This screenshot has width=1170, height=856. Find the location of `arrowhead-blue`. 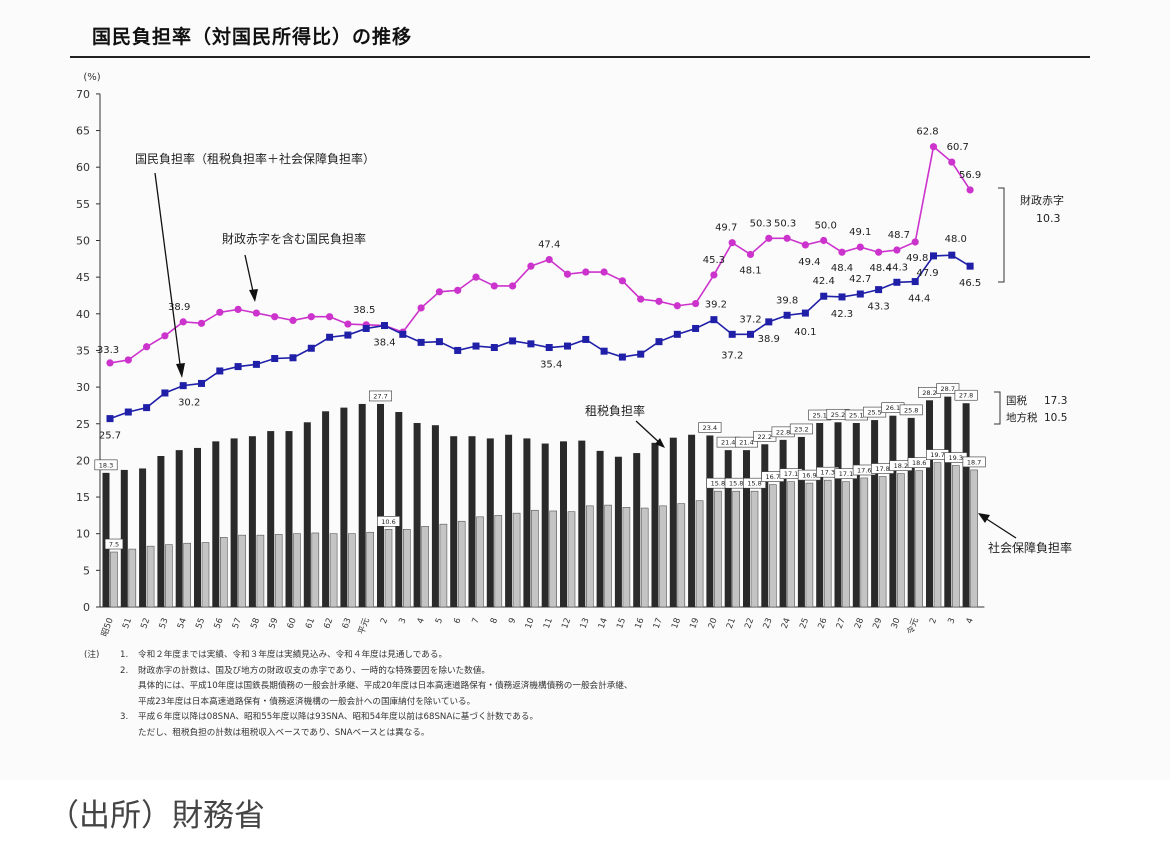

arrowhead-blue is located at coordinates (180, 370).